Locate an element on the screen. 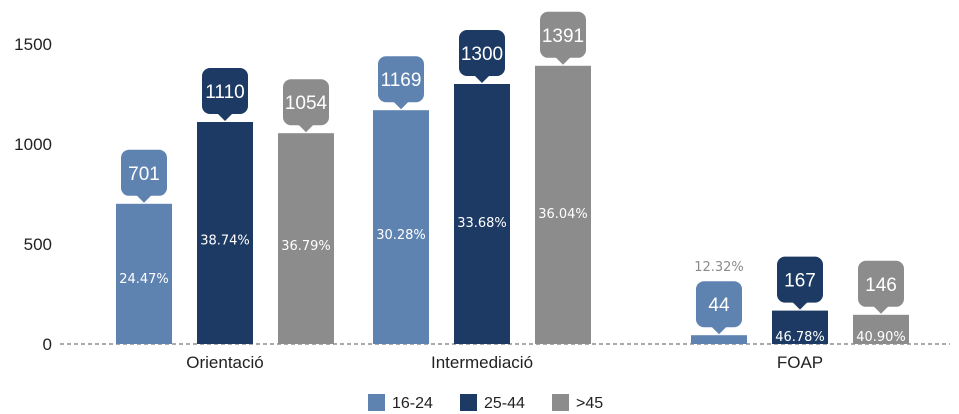  value-callout: 701 is located at coordinates (144, 176).